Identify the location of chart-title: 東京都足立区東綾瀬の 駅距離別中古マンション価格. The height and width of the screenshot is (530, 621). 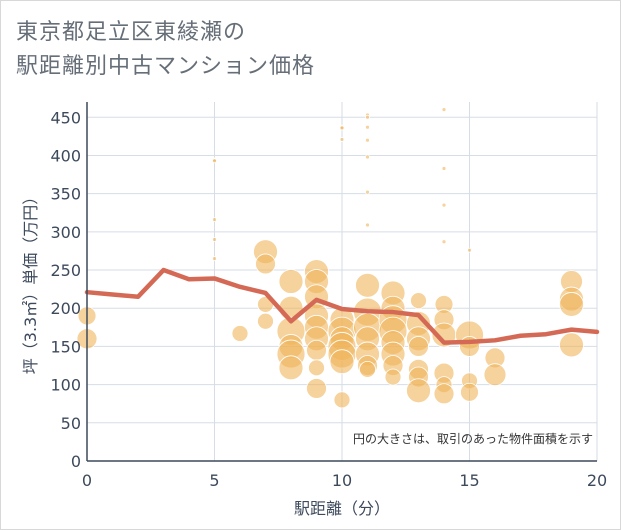
(165, 50).